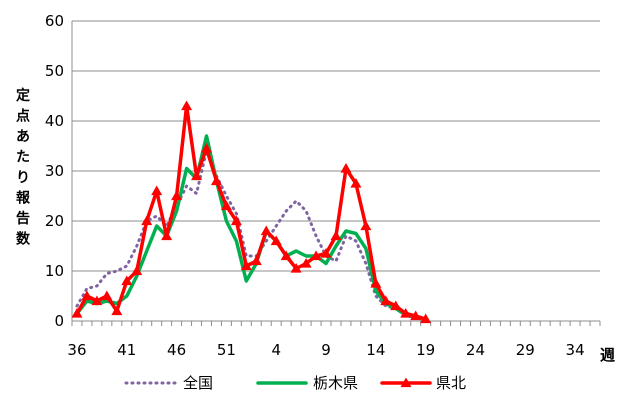 The height and width of the screenshot is (393, 622). What do you see at coordinates (23, 239) in the screenshot?
I see `y-axis-label-char: 数` at bounding box center [23, 239].